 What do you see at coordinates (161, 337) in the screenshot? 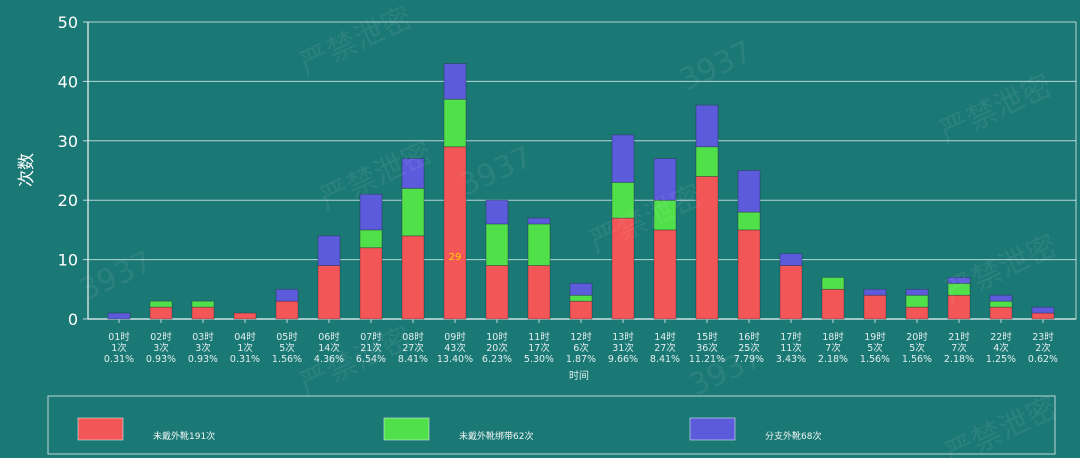
I see `x-tick-hour: 02时` at bounding box center [161, 337].